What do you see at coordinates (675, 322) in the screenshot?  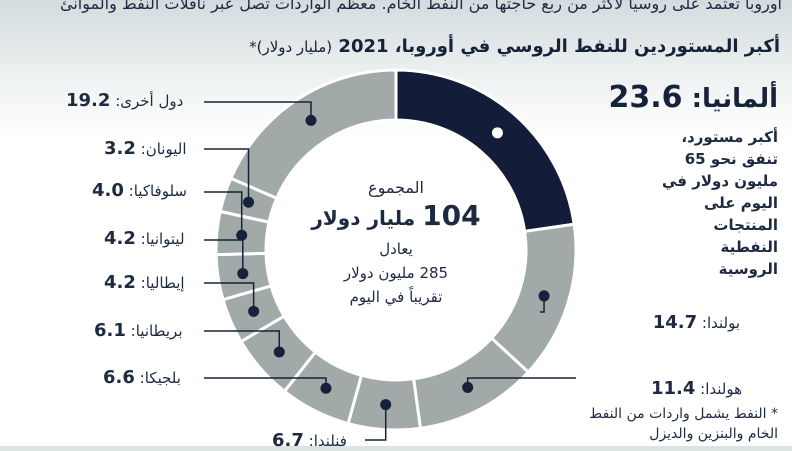 I see `slice-label-value: 14.7` at bounding box center [675, 322].